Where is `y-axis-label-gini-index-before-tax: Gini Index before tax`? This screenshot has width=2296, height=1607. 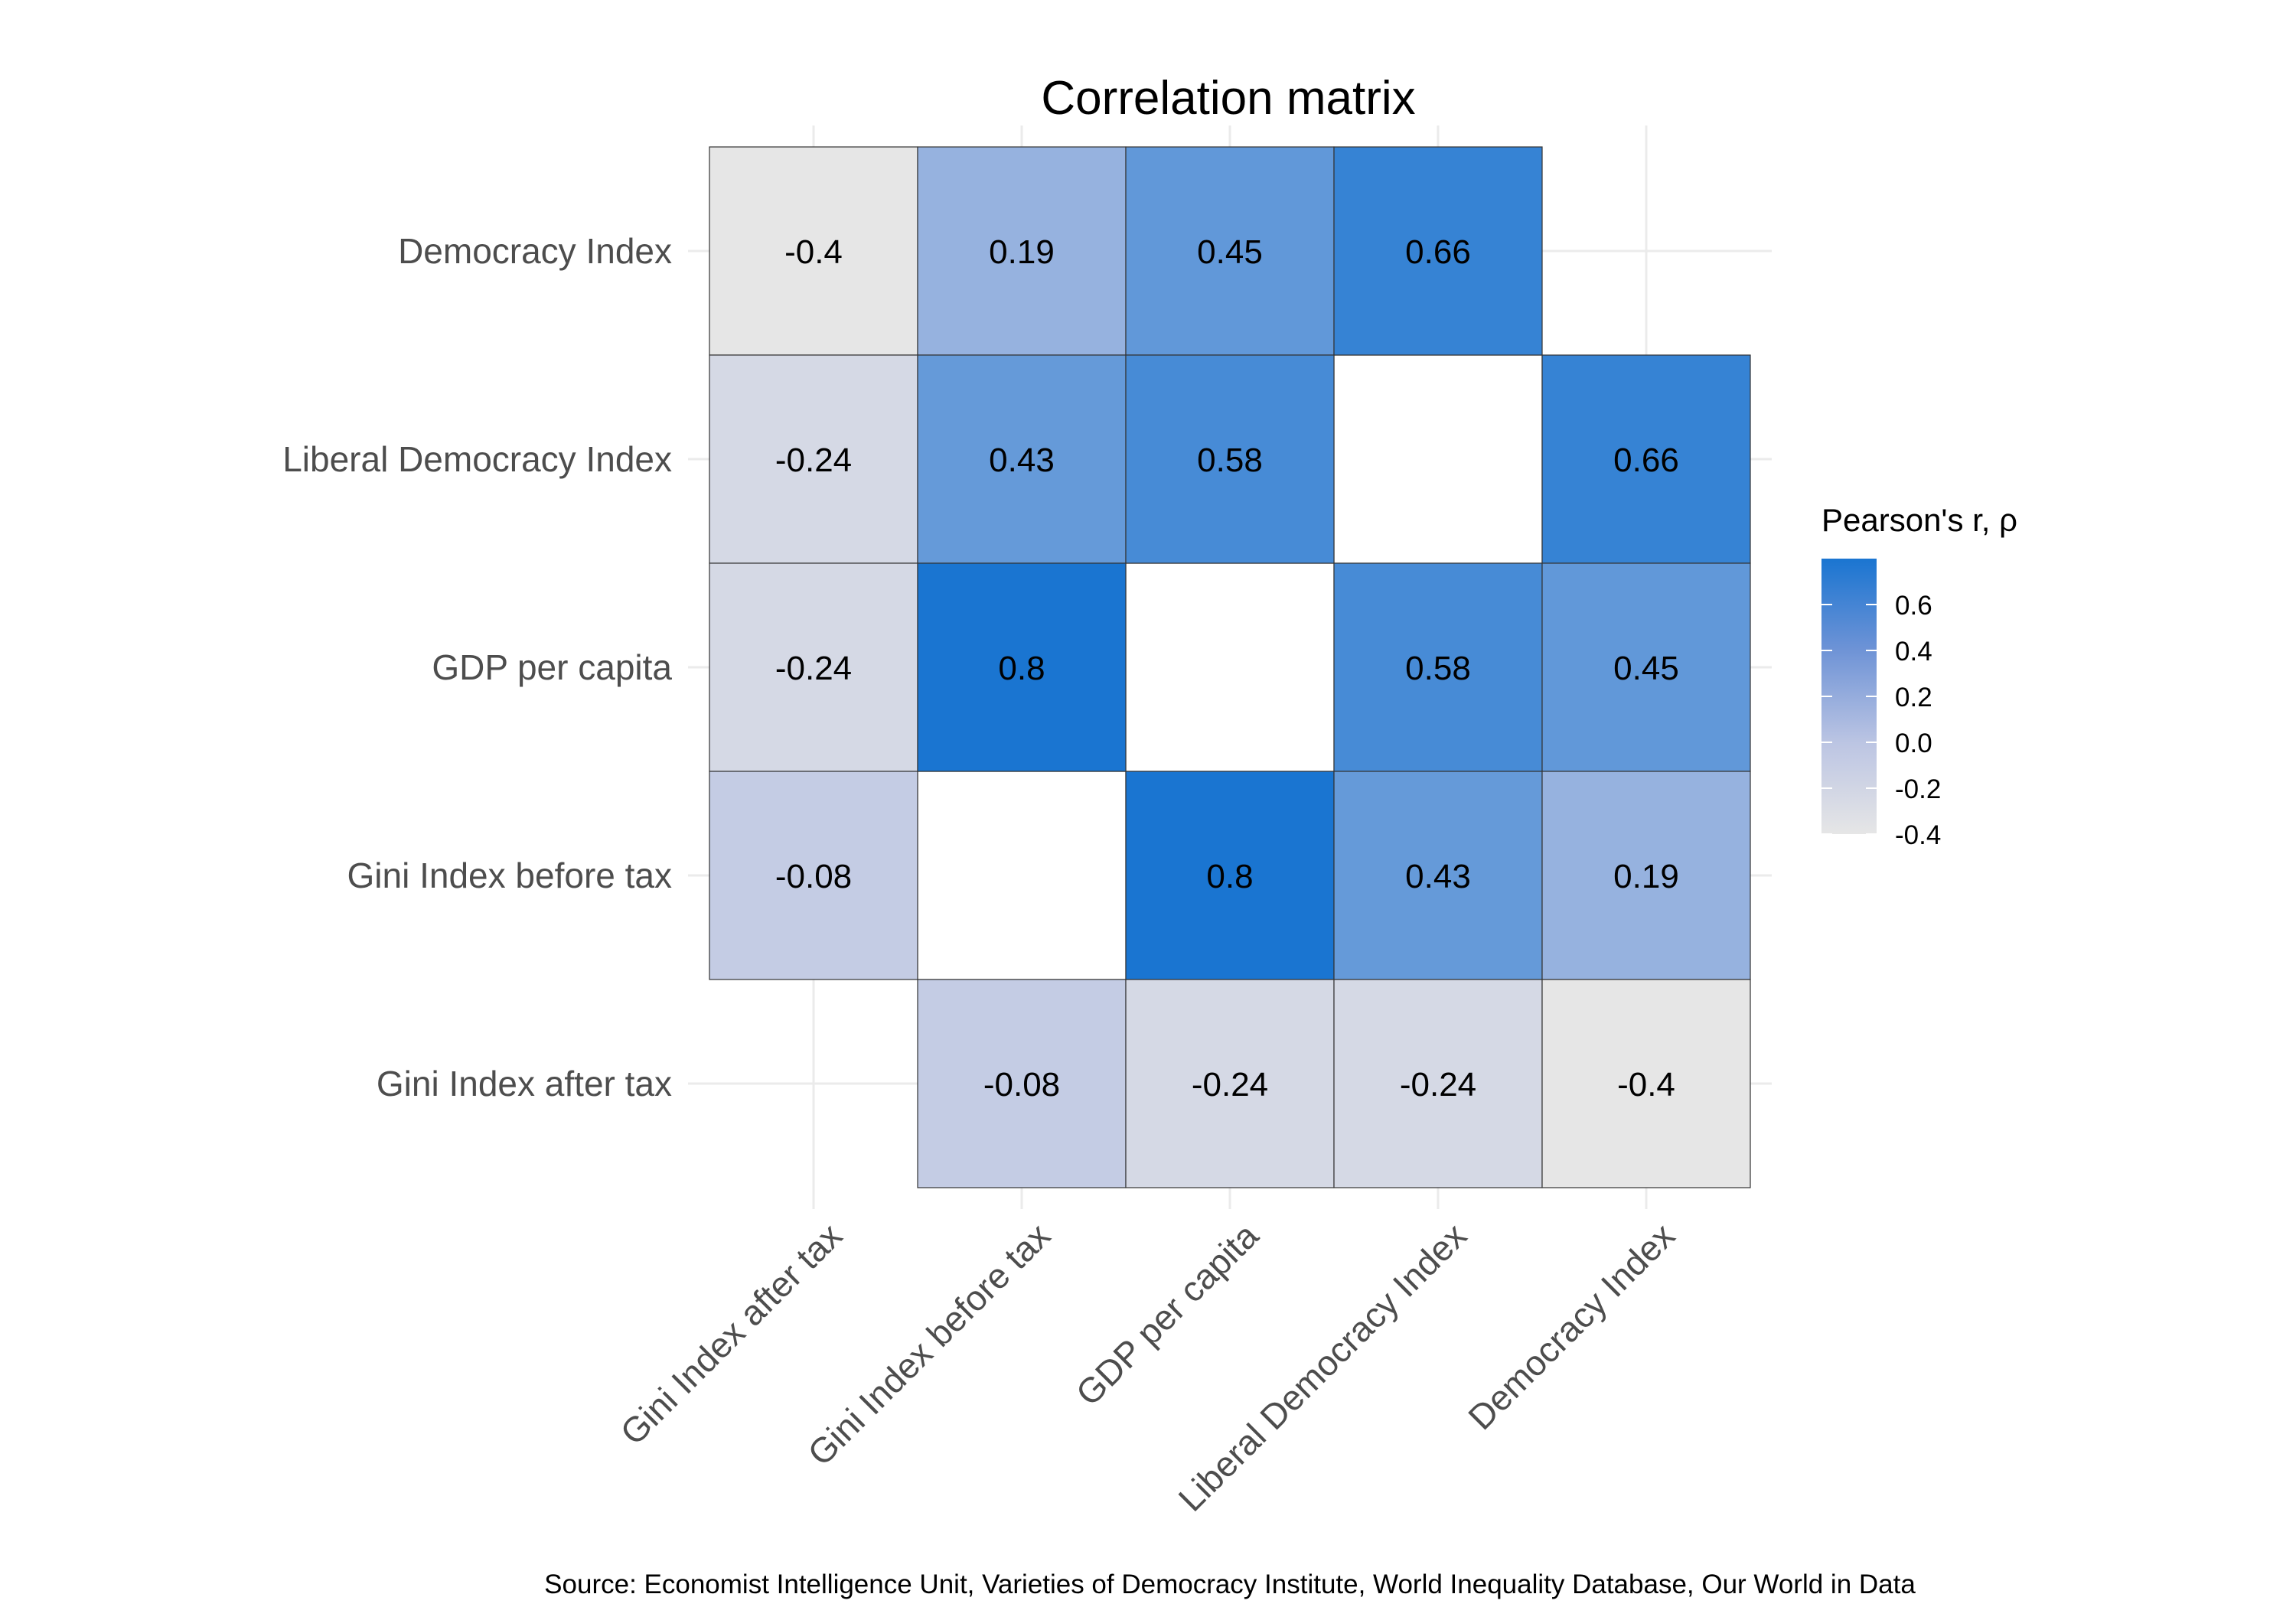
y-axis-label-gini-index-before-tax: Gini Index before tax is located at coordinates (509, 875).